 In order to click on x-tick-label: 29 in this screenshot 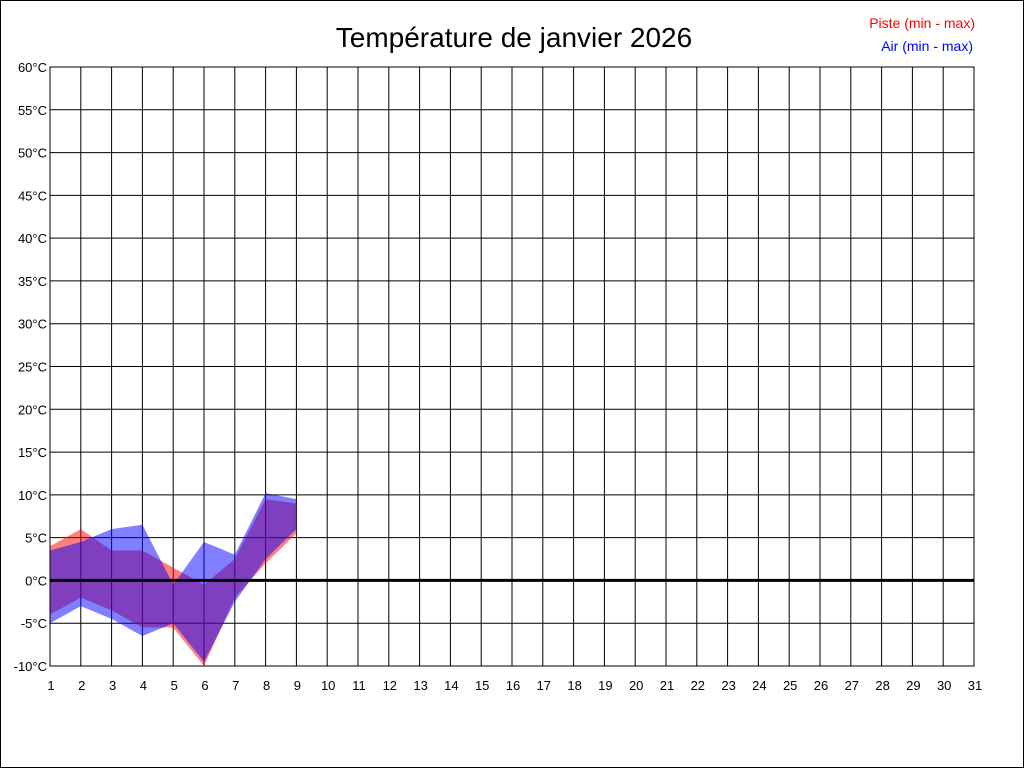, I will do `click(913, 685)`.